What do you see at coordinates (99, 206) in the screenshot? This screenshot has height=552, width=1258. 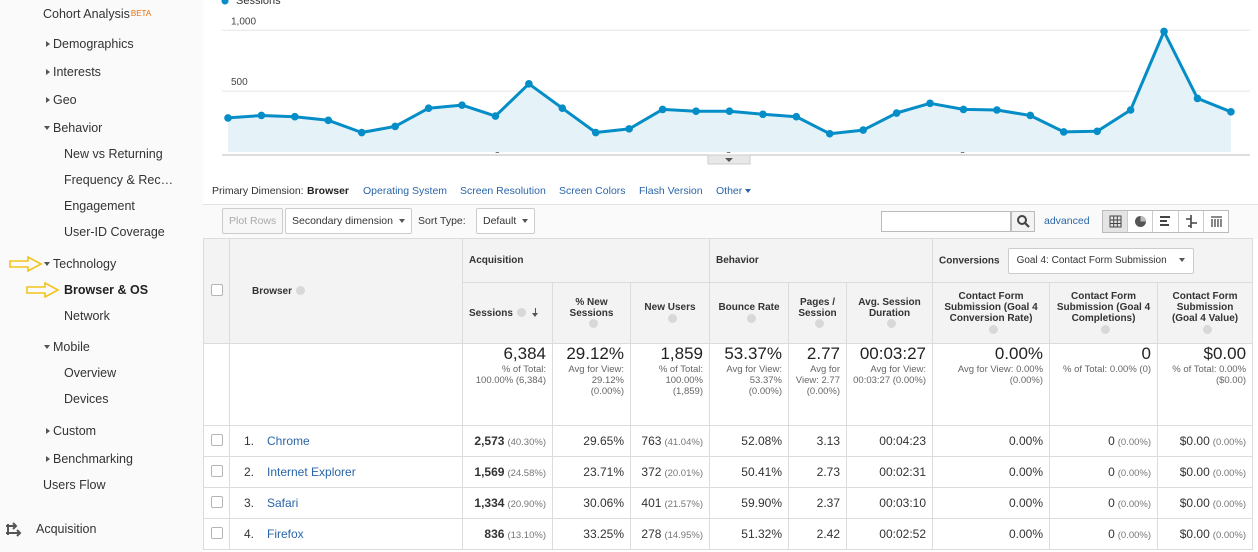 I see `nav-item: Engagement` at bounding box center [99, 206].